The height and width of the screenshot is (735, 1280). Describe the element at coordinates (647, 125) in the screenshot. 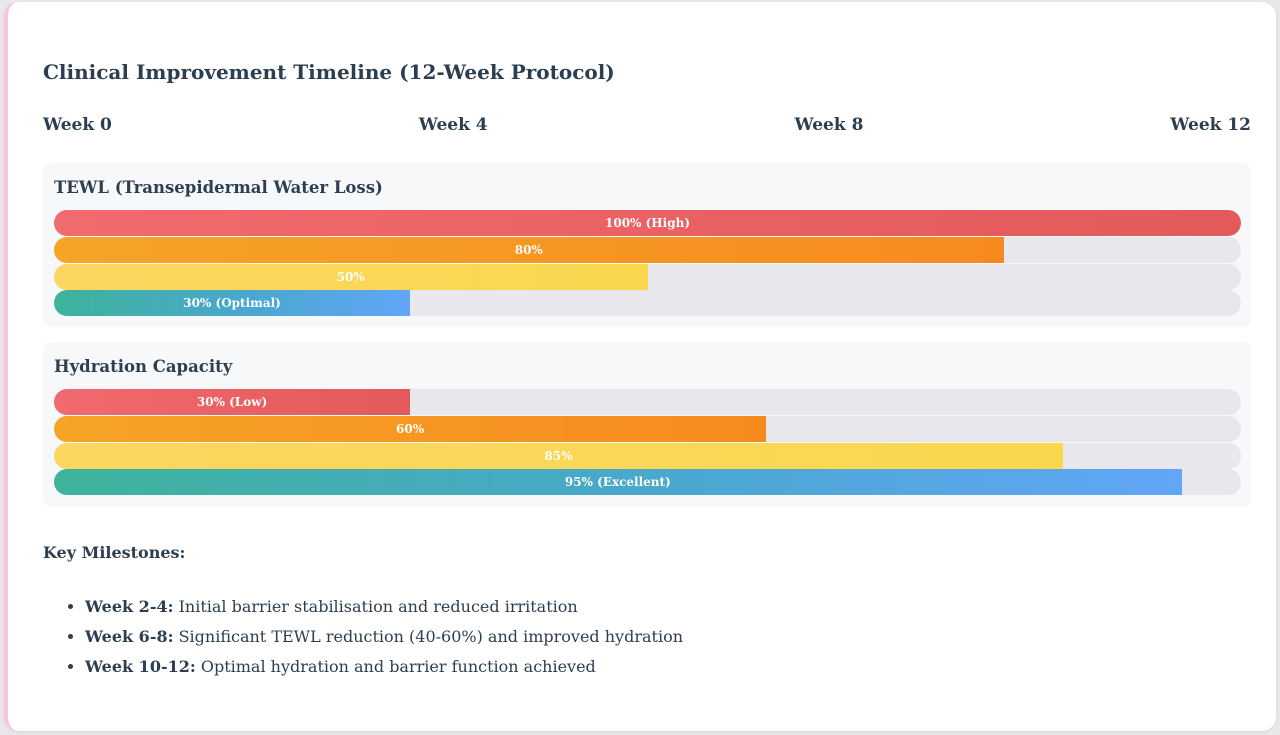

I see `week-axis: Week 0 Week 4 Week 8 Week 12` at that location.